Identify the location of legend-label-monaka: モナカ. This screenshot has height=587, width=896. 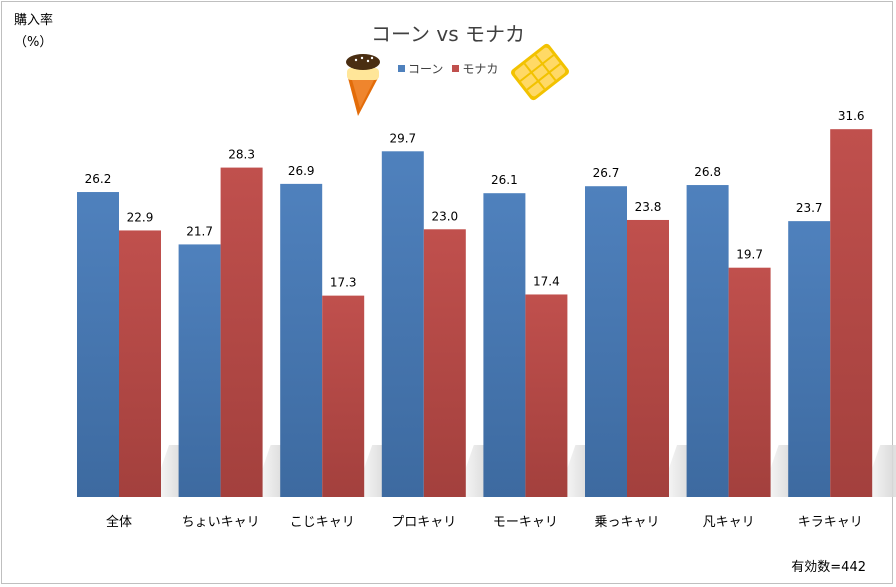
(480, 69).